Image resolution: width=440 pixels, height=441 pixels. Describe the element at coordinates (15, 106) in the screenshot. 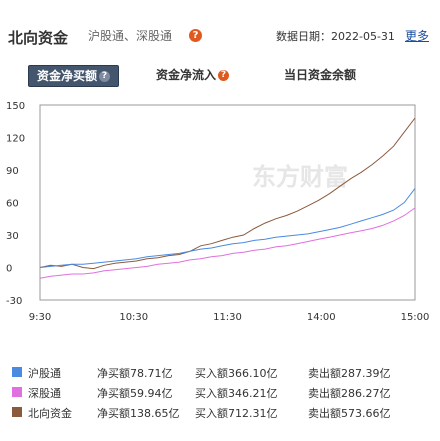

I see `y-tick-label: 150` at that location.